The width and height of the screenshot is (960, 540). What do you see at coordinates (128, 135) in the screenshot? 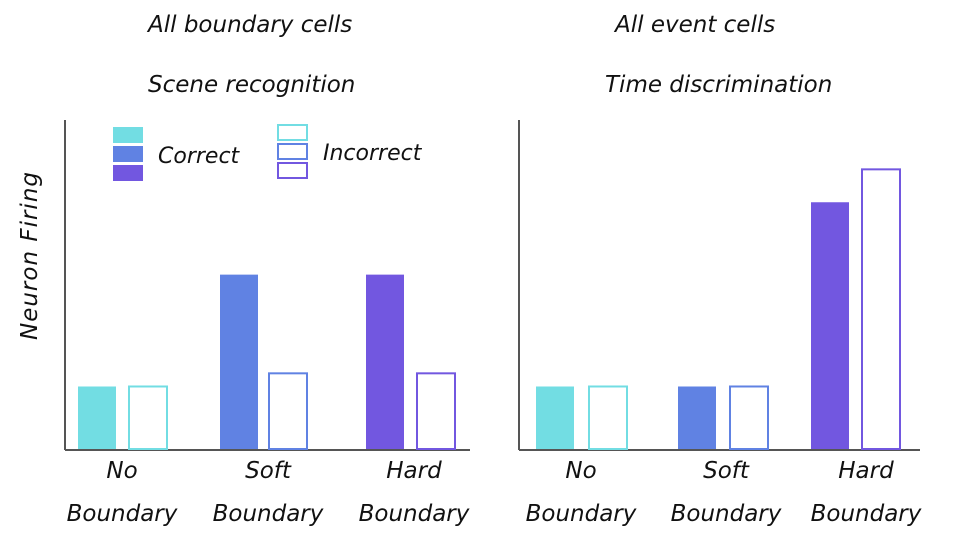
I see `legend-swatch-correct-no` at bounding box center [128, 135].